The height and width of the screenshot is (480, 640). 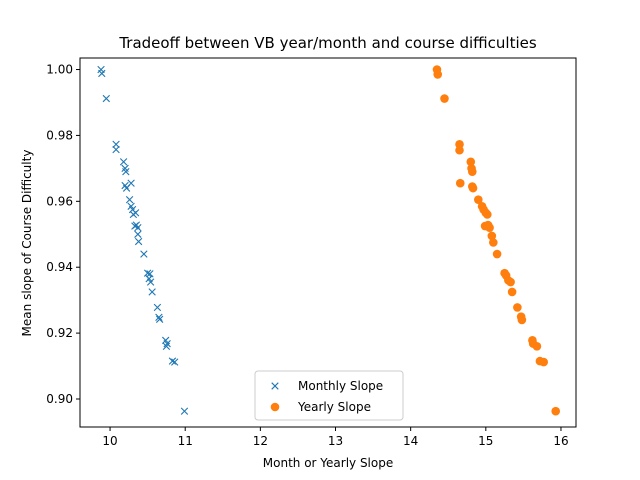 What do you see at coordinates (59, 201) in the screenshot?
I see `y-tick-label: 0.96` at bounding box center [59, 201].